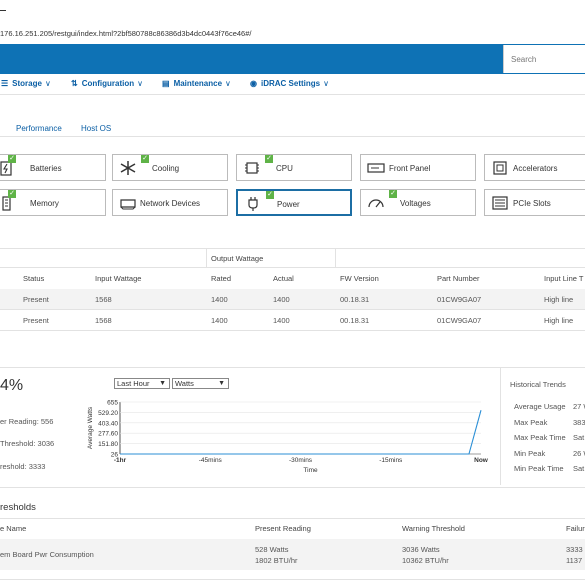 The height and width of the screenshot is (585, 585). I want to click on trend-label: Max Peak Time, so click(540, 437).